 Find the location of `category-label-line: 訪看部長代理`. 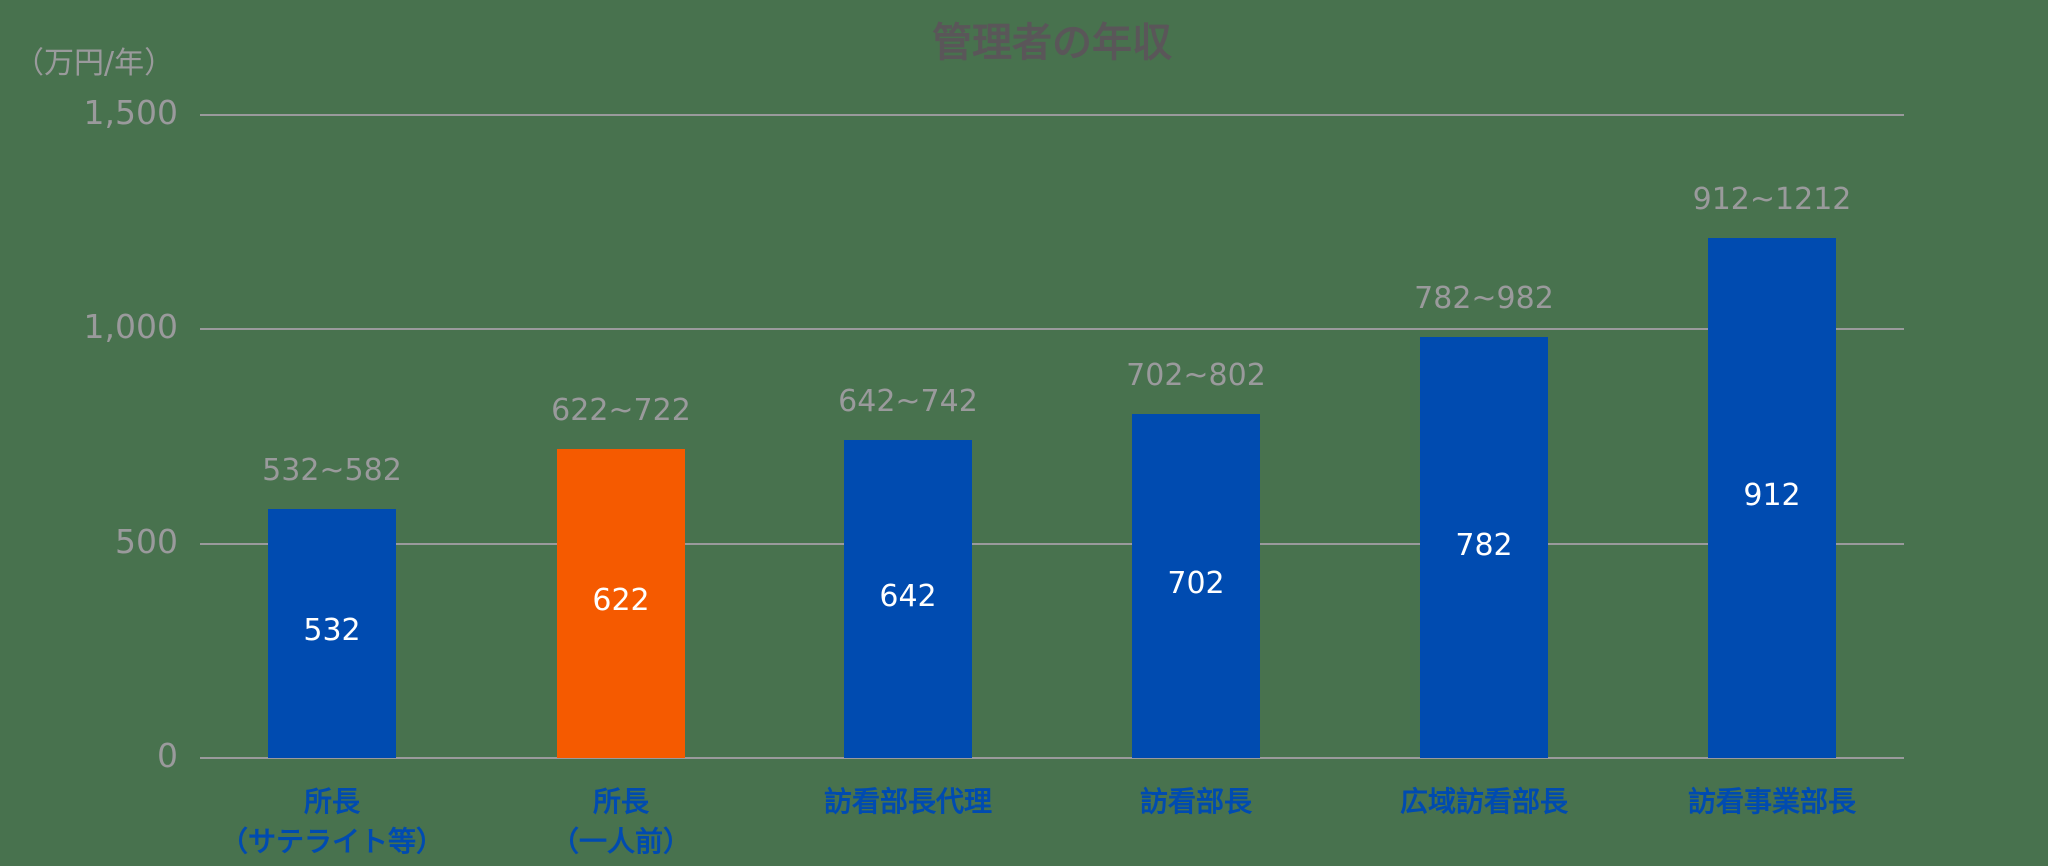

category-label-line: 訪看部長代理 is located at coordinates (907, 801).